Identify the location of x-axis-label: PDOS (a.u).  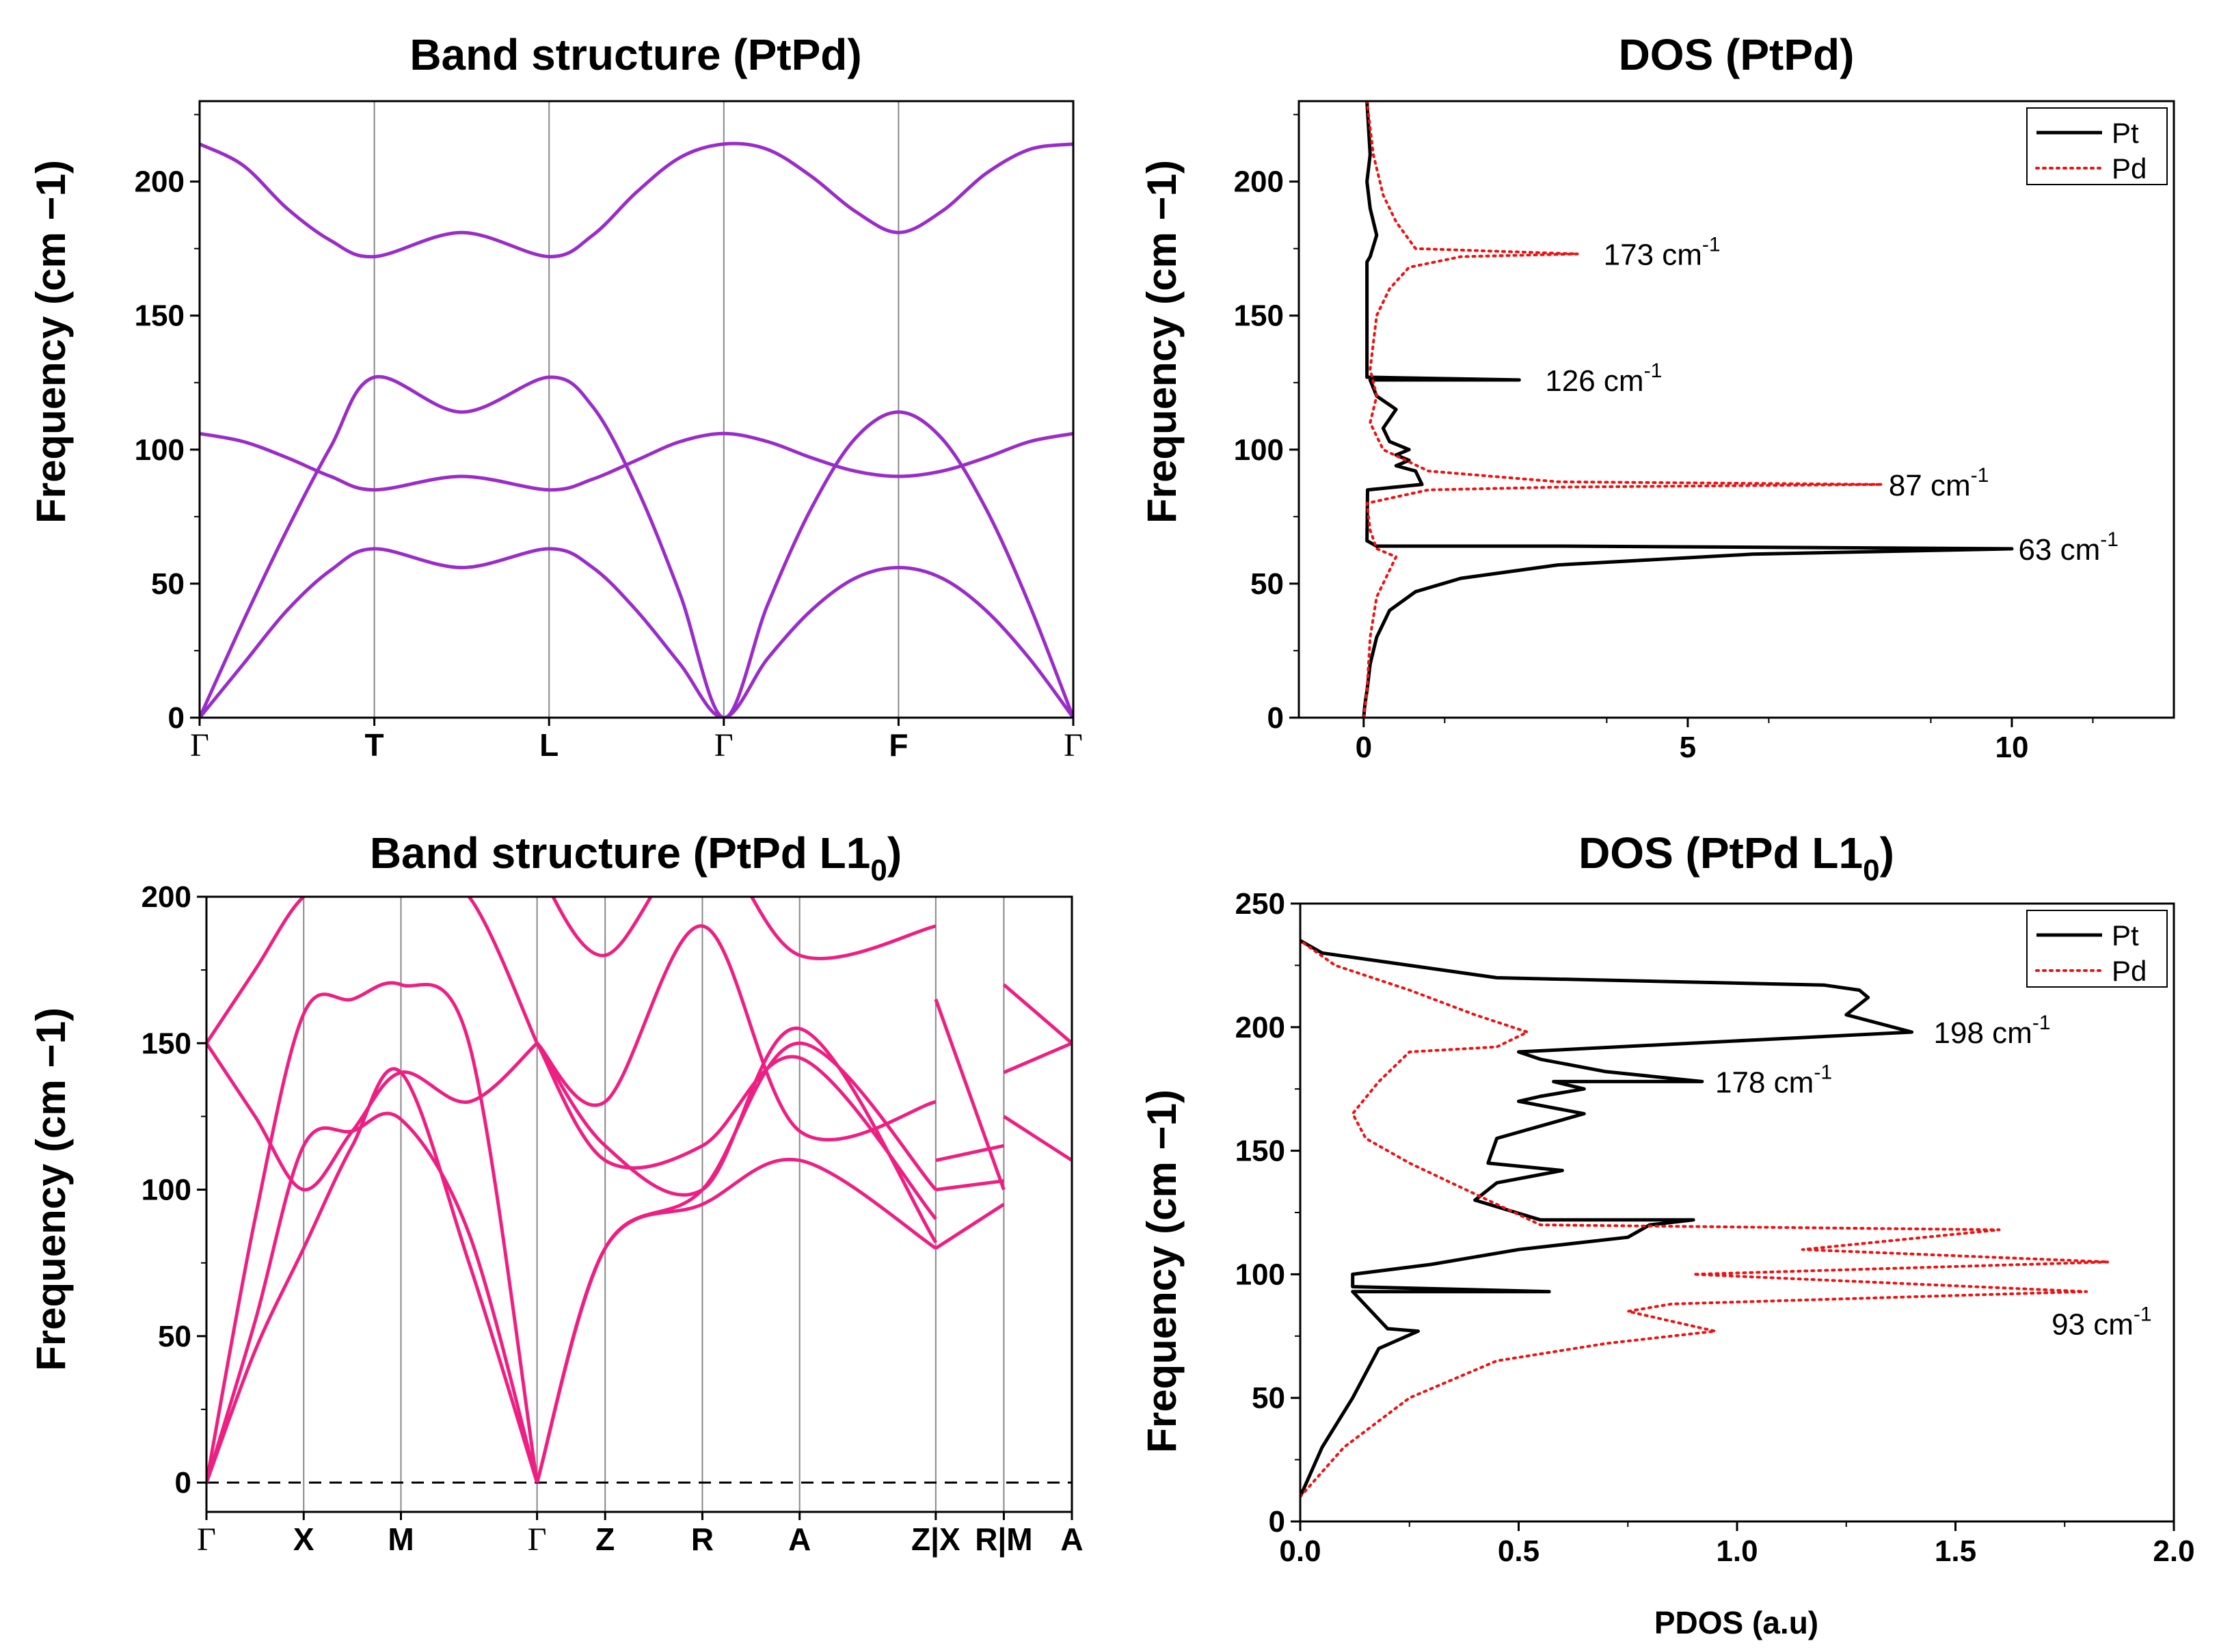
(1736, 1622).